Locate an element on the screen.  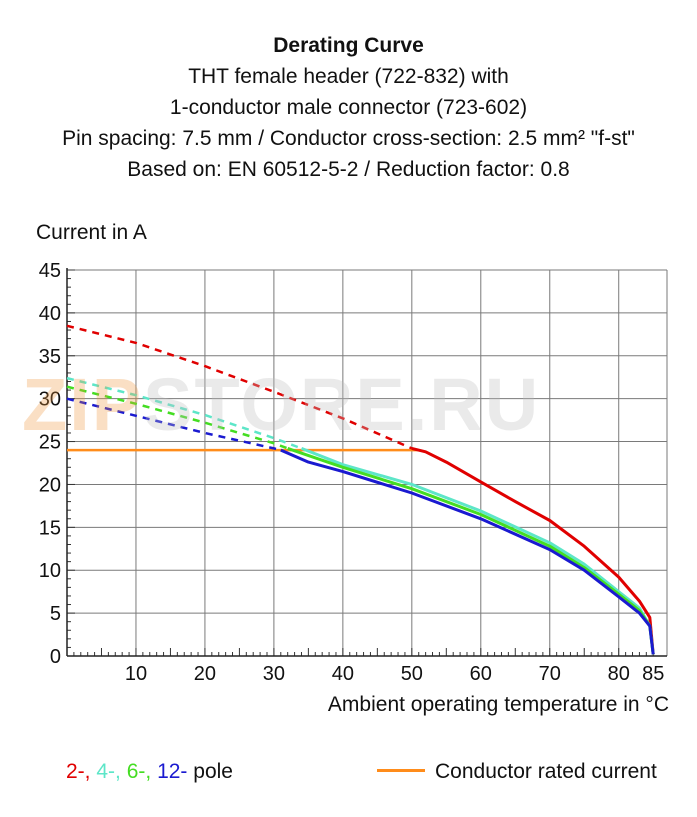
x-tick-label: 85 is located at coordinates (653, 674).